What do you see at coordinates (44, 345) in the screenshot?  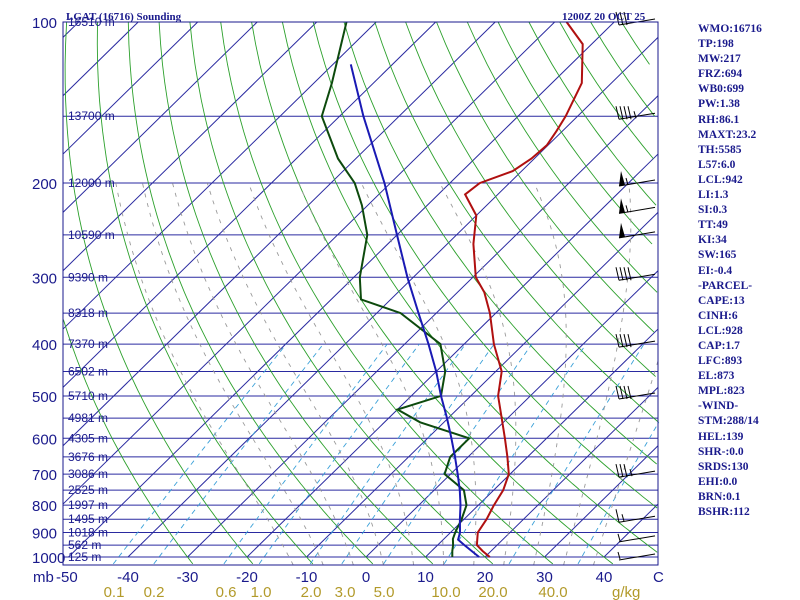 I see `pressure-tick-label: 400` at bounding box center [44, 345].